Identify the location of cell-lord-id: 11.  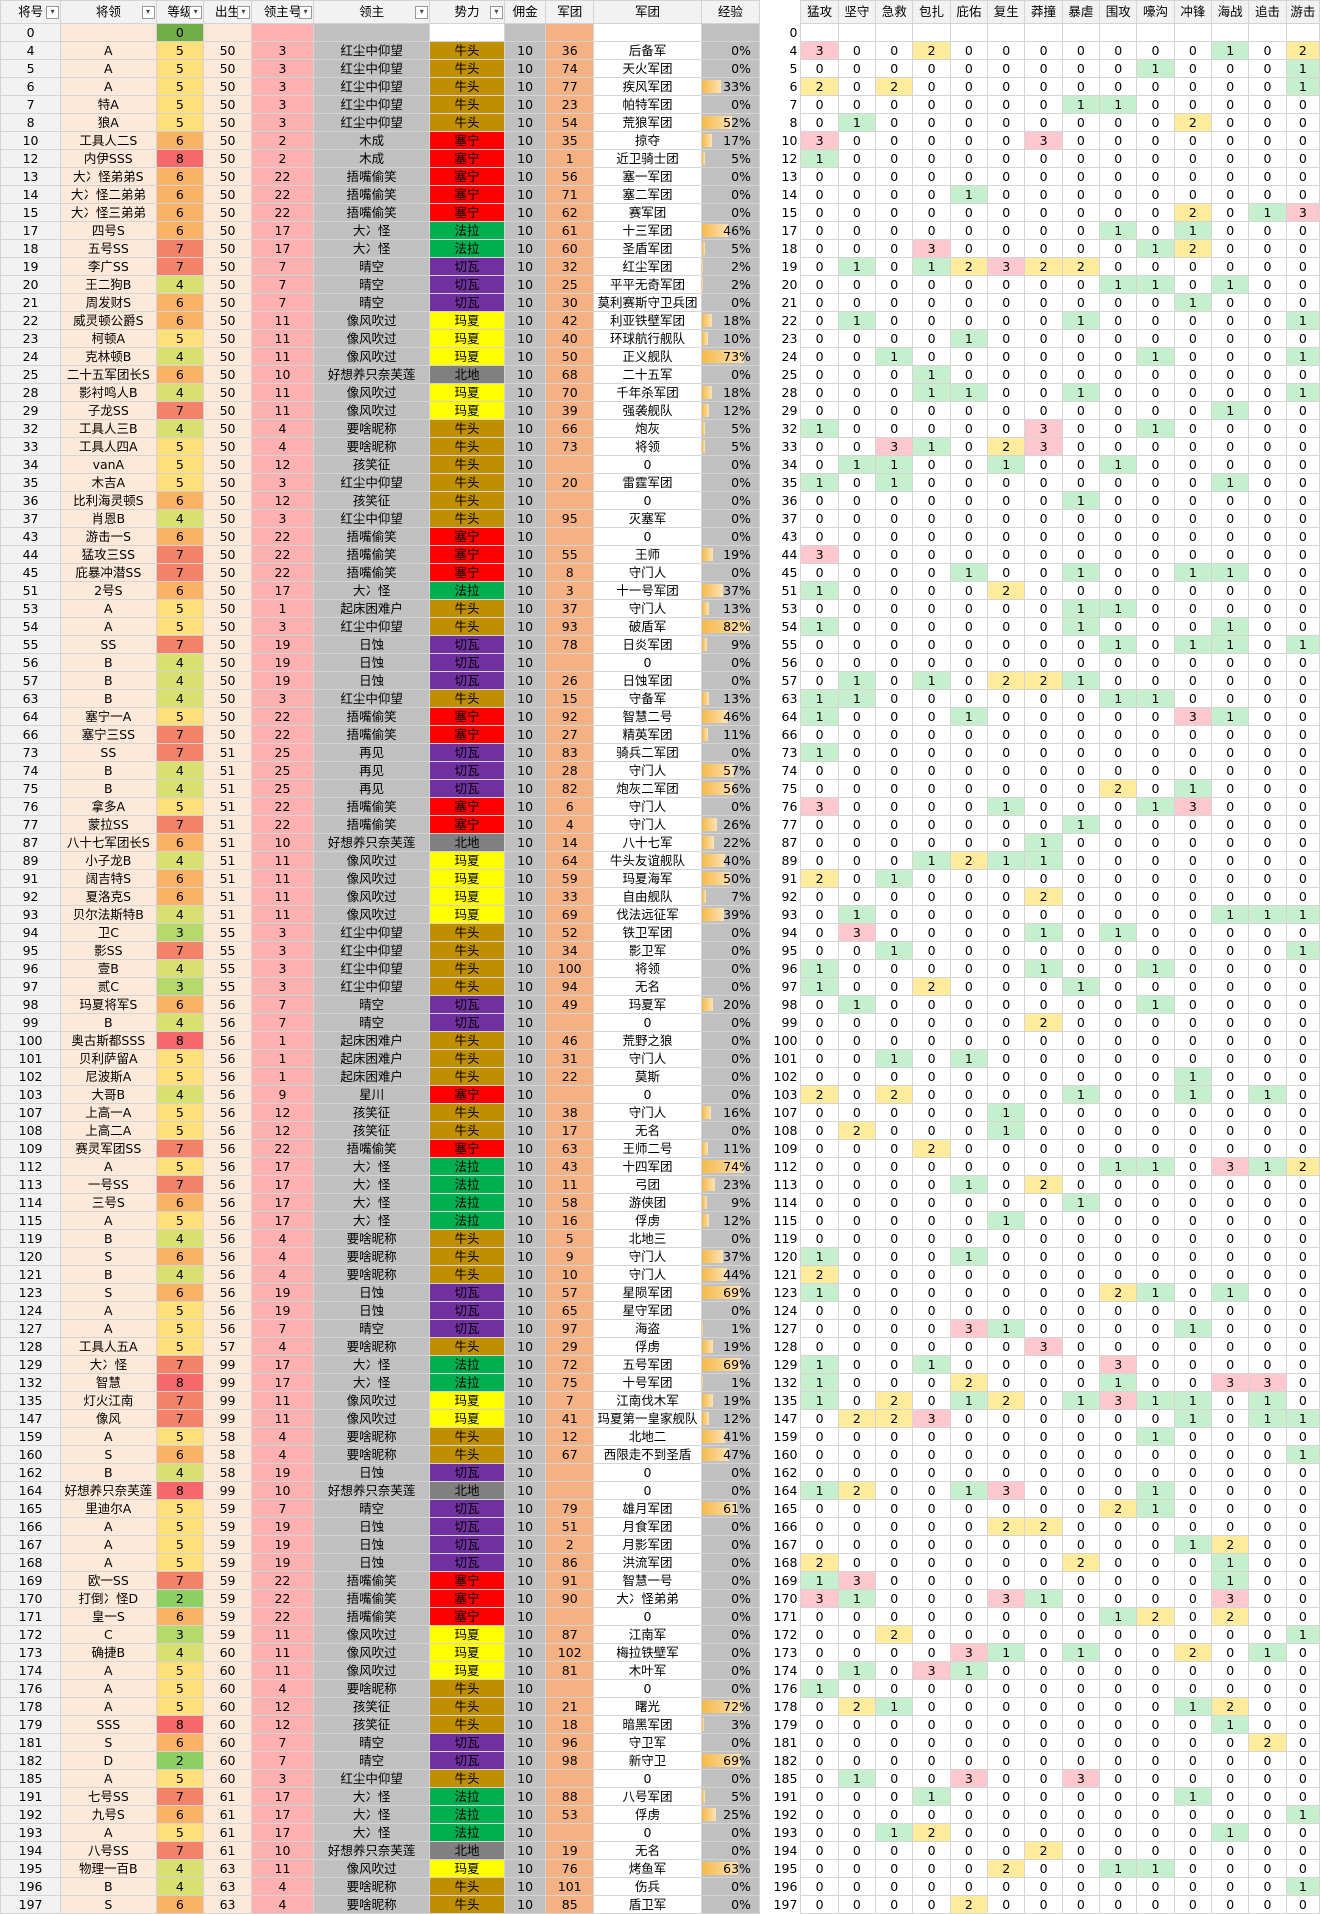
(282, 896).